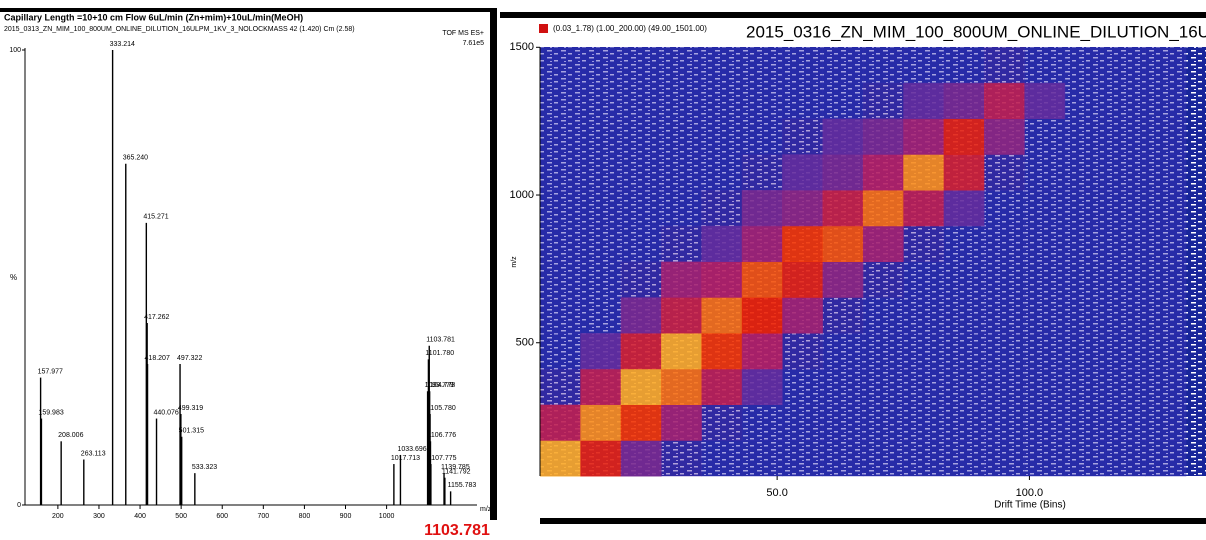 This screenshot has height=540, width=1206. Describe the element at coordinates (204, 467) in the screenshot. I see `peak-label: 533.323` at that location.